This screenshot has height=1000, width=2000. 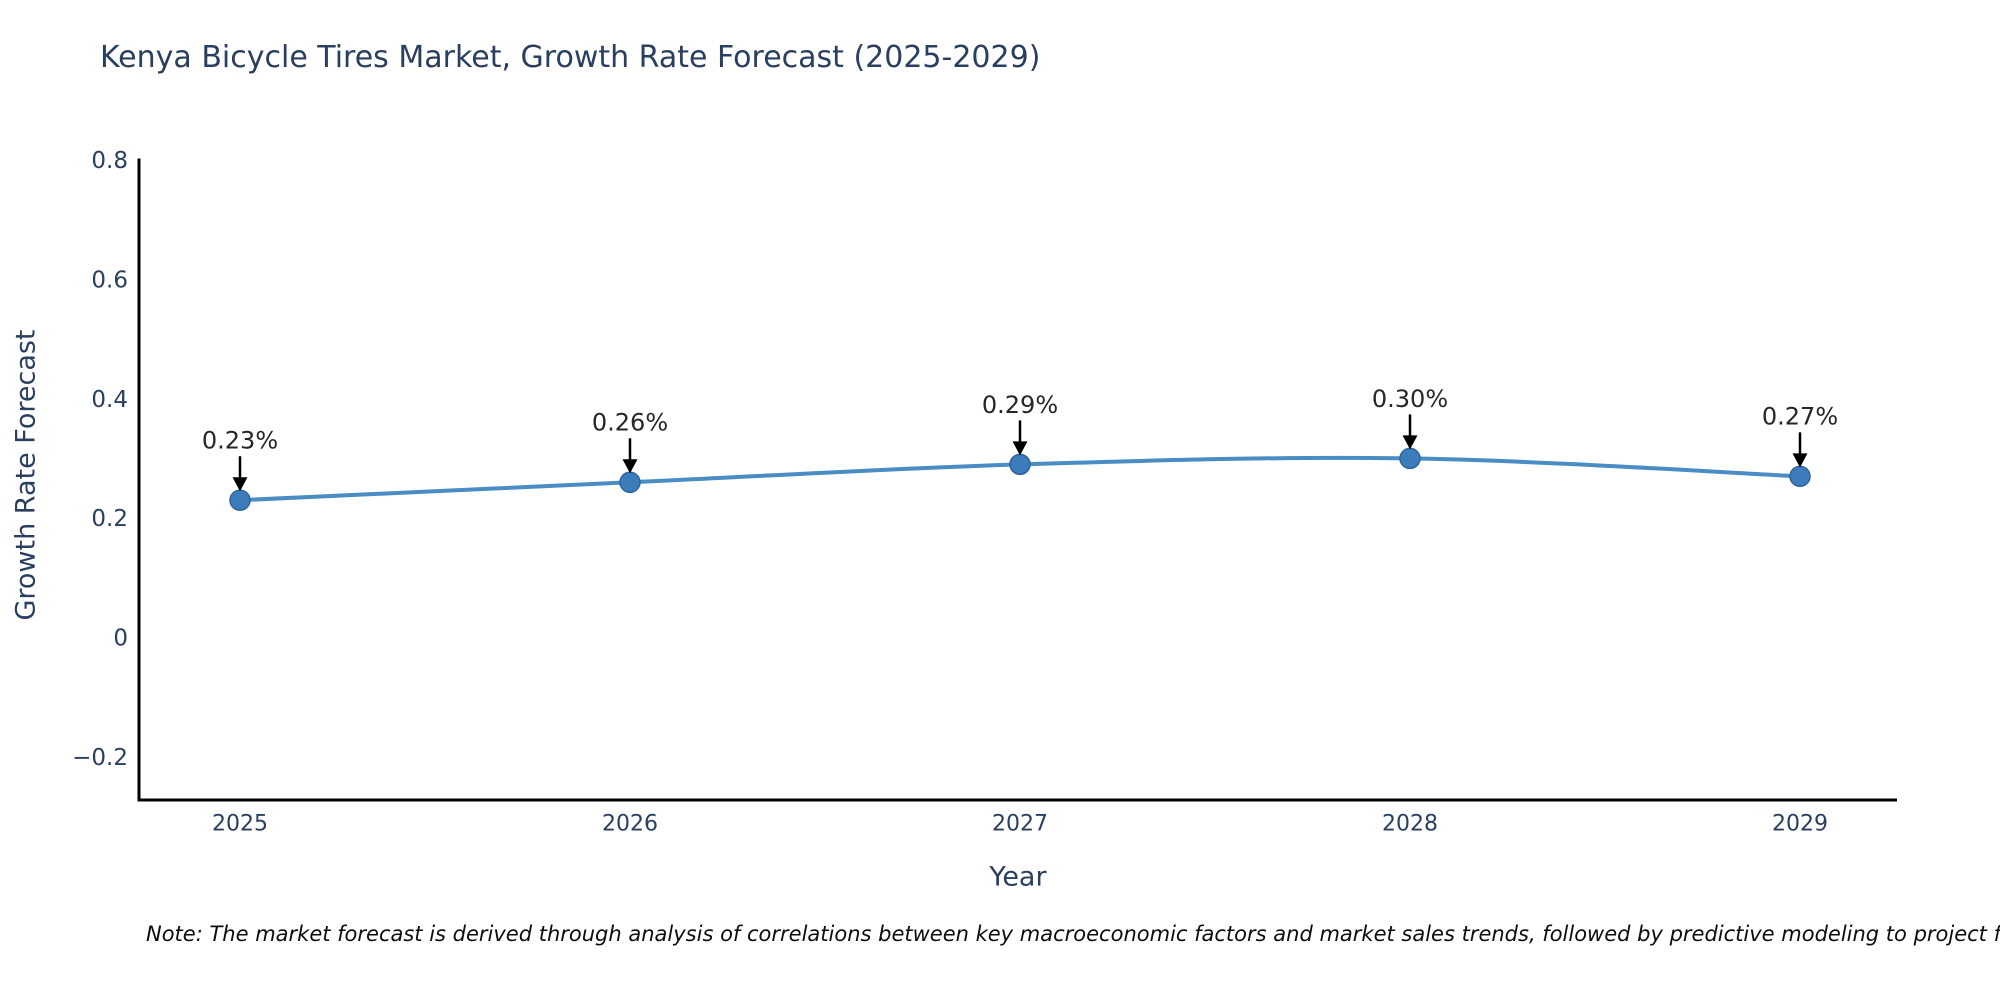 I want to click on x-tick-label: 2026, so click(x=630, y=824).